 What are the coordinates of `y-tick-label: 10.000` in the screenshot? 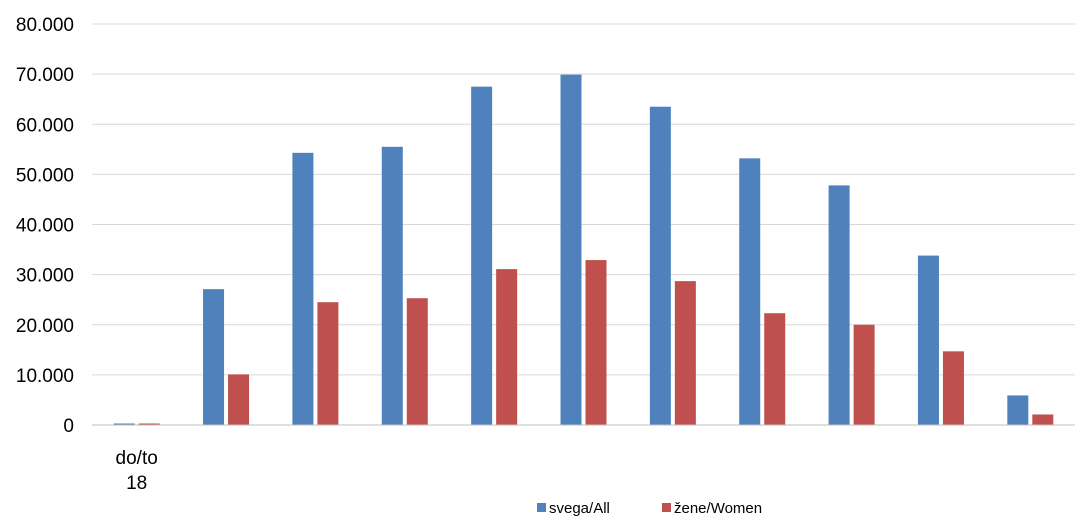 It's located at (45, 376).